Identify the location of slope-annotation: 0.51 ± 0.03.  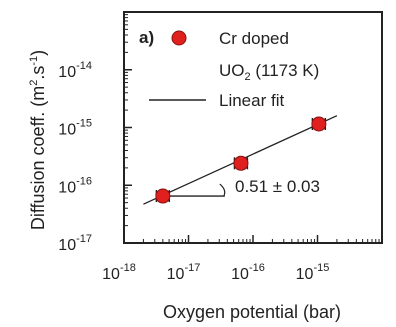
(277, 186).